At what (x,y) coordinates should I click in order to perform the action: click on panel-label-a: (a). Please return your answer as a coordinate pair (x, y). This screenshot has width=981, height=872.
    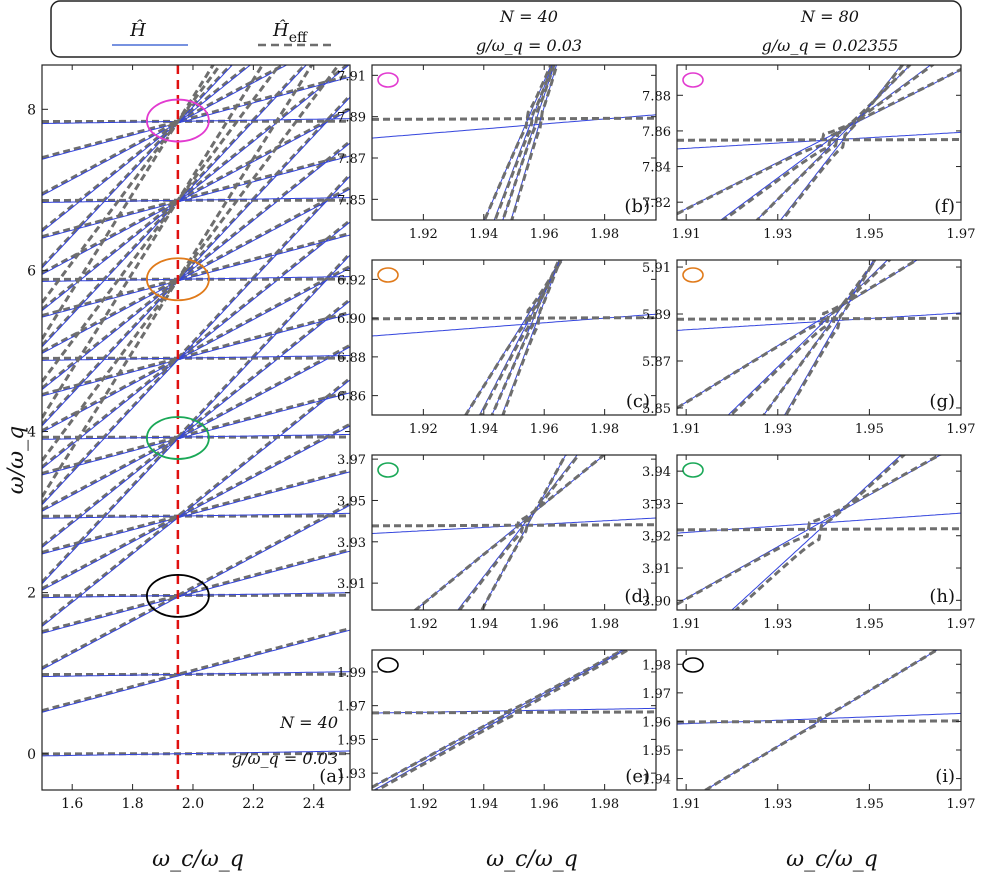
    Looking at the image, I should click on (331, 776).